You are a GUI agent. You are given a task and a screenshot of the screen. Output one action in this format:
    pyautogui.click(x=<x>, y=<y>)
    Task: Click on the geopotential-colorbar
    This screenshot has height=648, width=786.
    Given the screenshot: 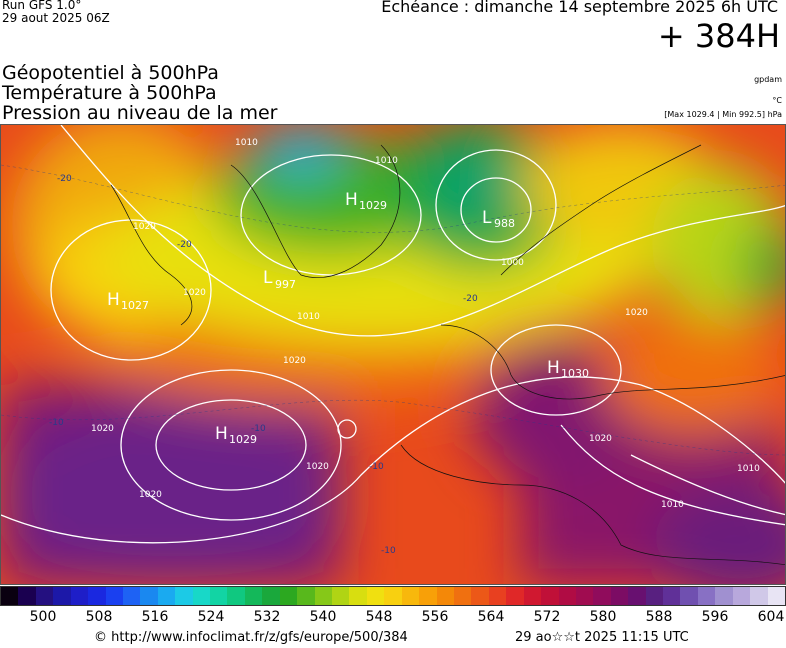 What is the action you would take?
    pyautogui.click(x=393, y=596)
    